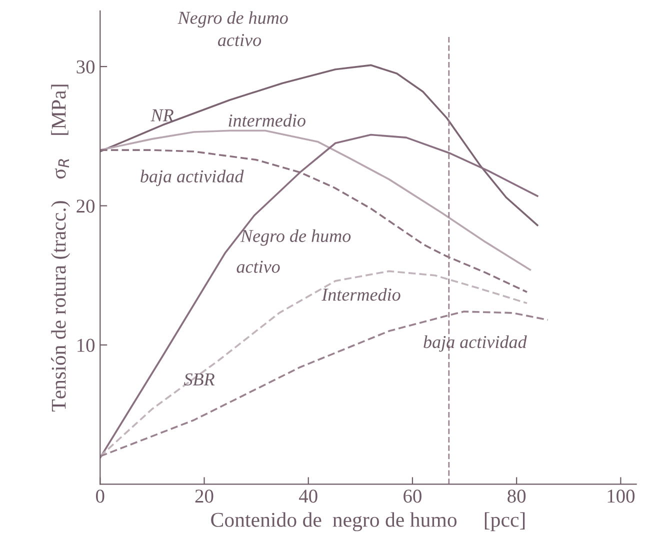  What do you see at coordinates (199, 379) in the screenshot?
I see `annotation: SBR` at bounding box center [199, 379].